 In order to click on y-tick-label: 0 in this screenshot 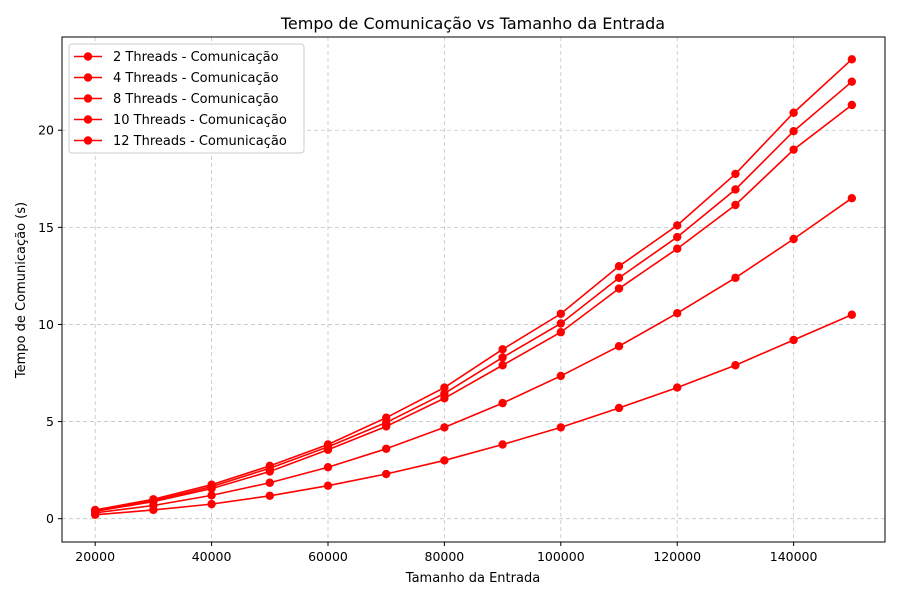, I will do `click(50, 518)`.